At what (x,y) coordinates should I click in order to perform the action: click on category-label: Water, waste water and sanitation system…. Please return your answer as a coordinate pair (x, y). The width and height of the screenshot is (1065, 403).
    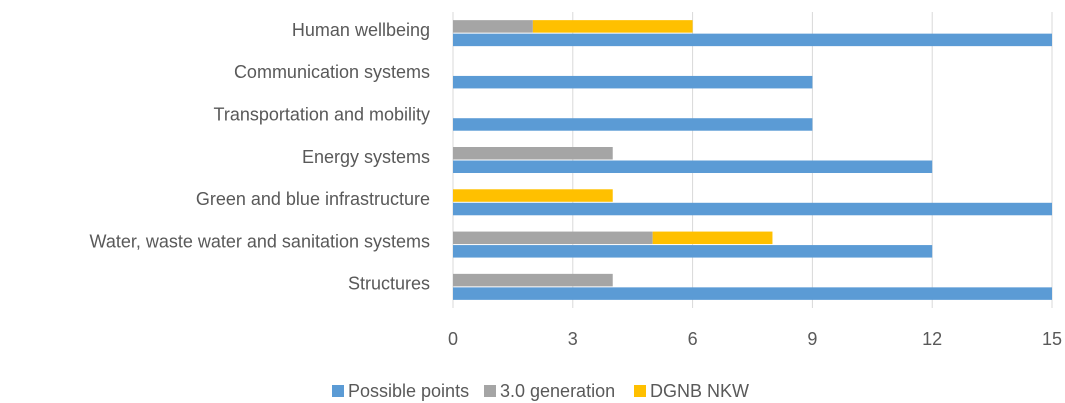
    Looking at the image, I should click on (260, 241).